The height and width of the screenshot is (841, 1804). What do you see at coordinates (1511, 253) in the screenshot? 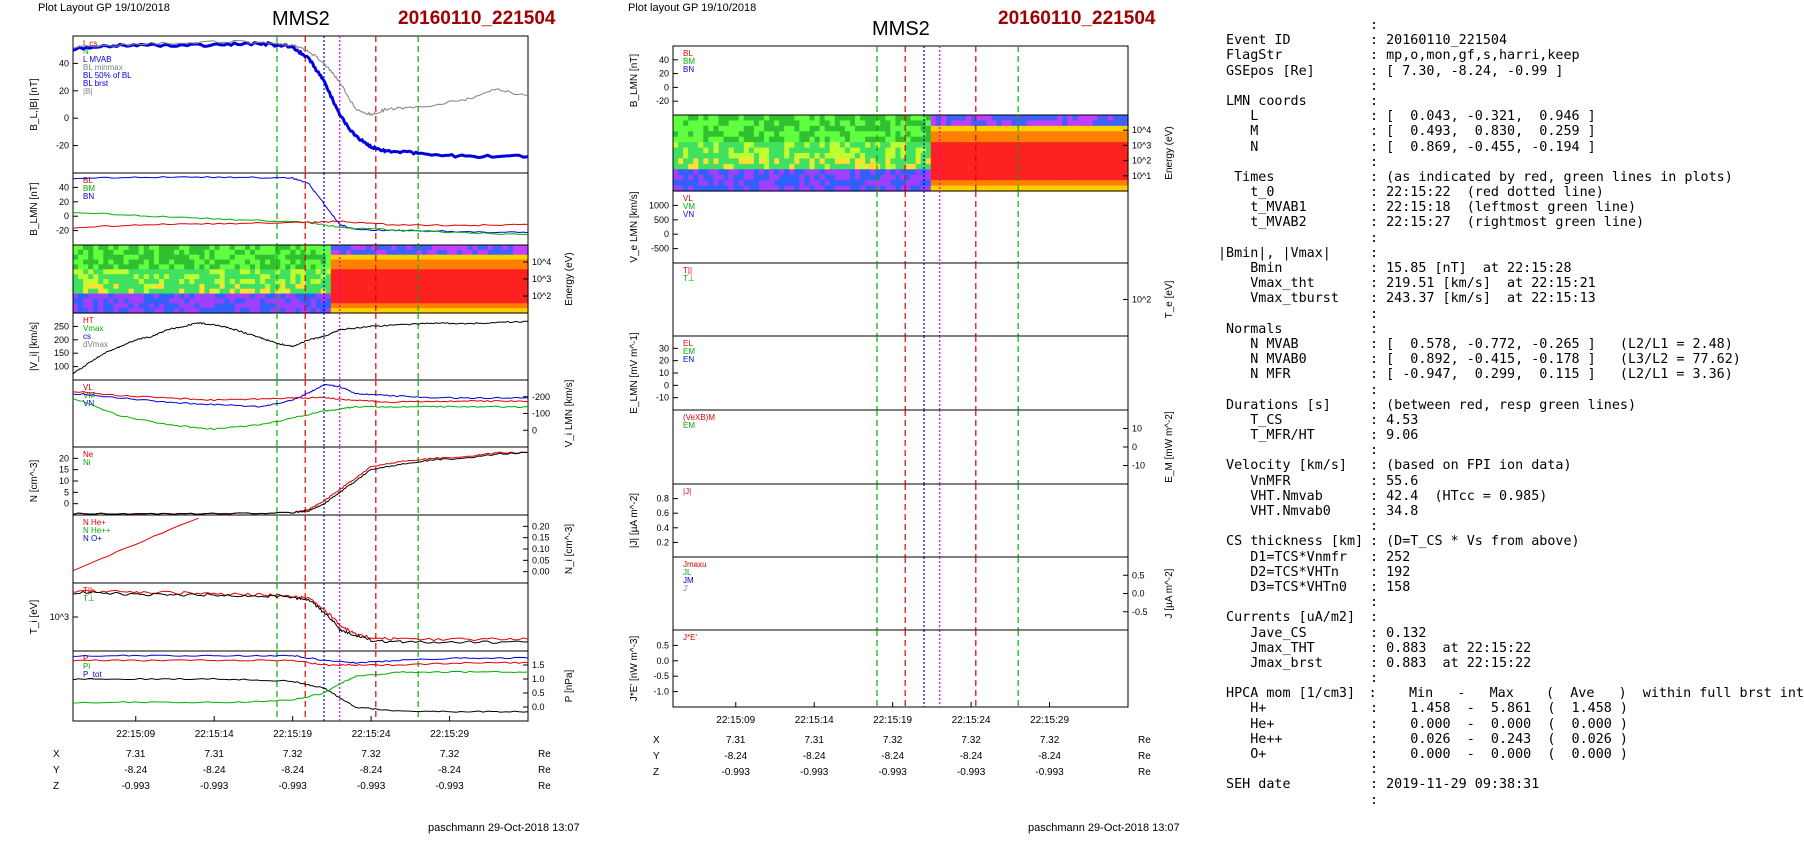
I see `info-row: |Bmin|, |Vmax|:` at bounding box center [1511, 253].